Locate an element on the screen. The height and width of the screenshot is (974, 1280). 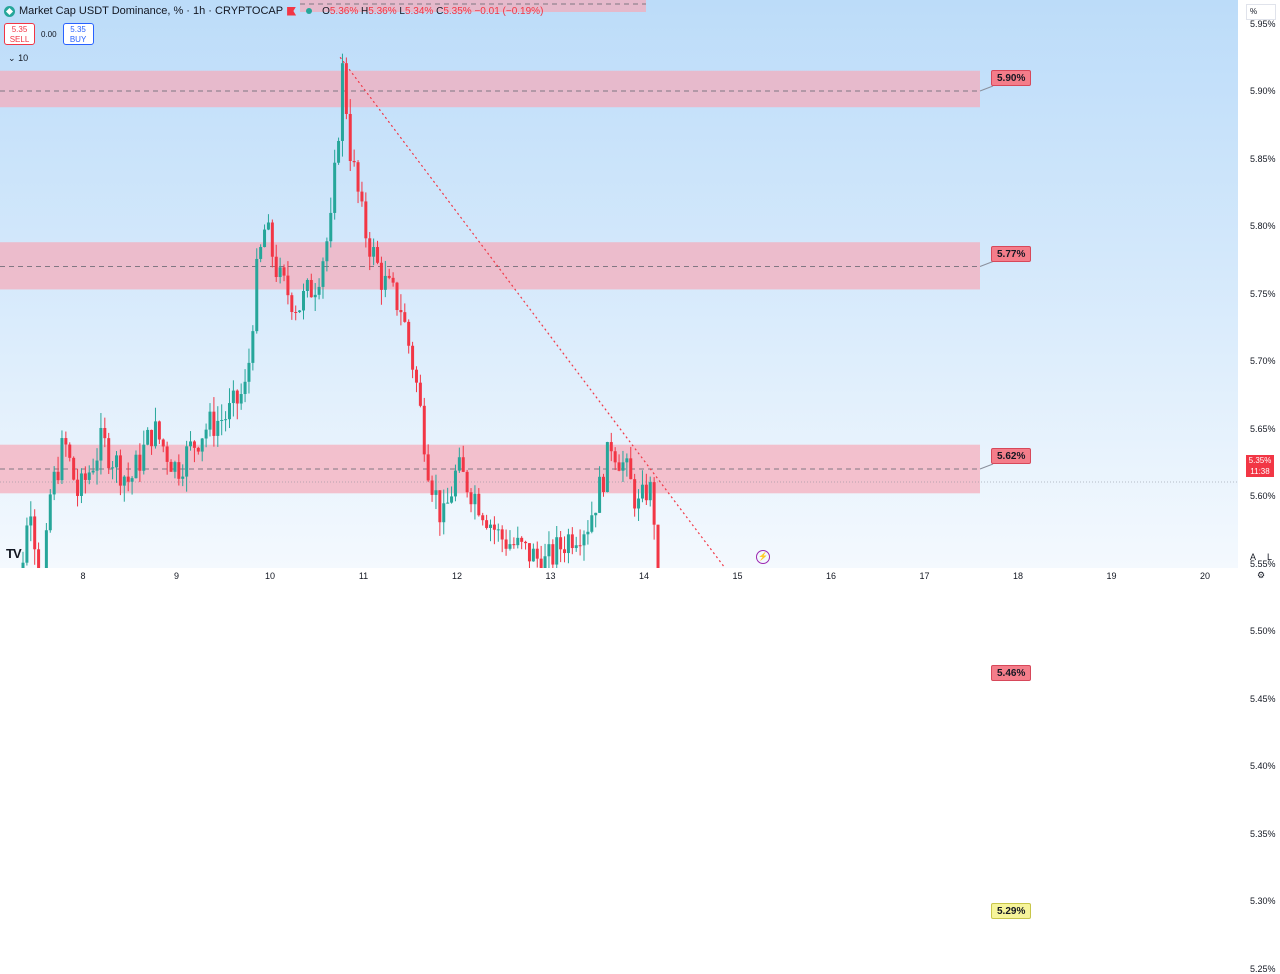
indicators-toggle: ⌄ 10 is located at coordinates (18, 58).